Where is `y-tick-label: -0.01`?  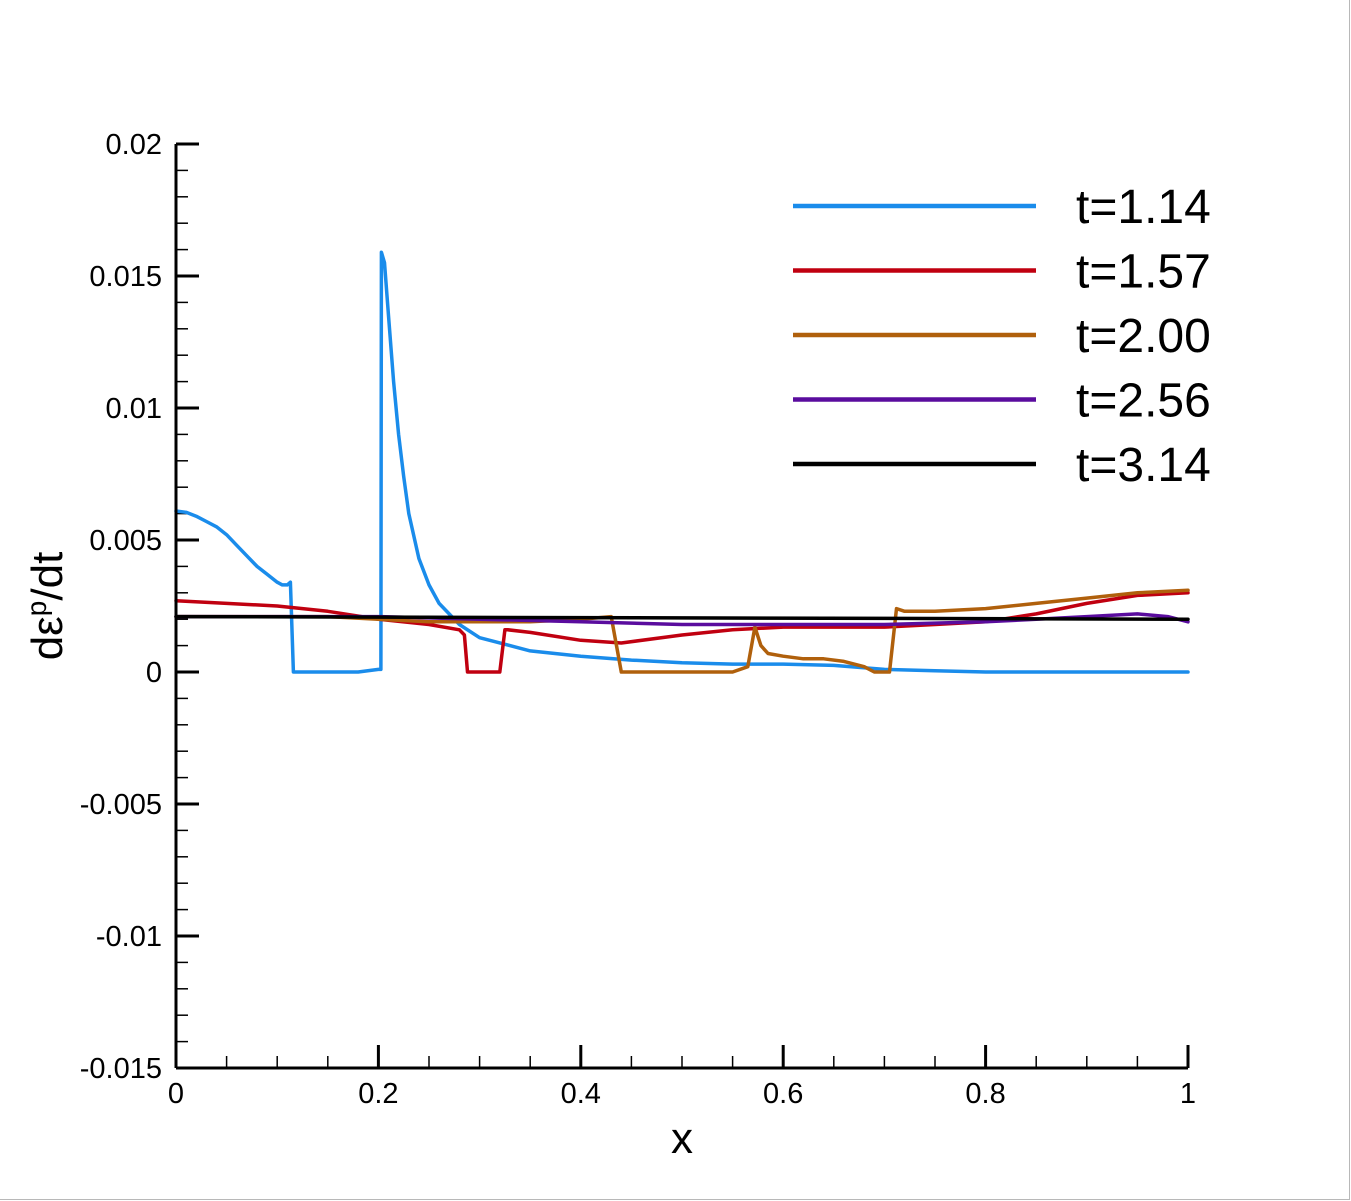 y-tick-label: -0.01 is located at coordinates (129, 937).